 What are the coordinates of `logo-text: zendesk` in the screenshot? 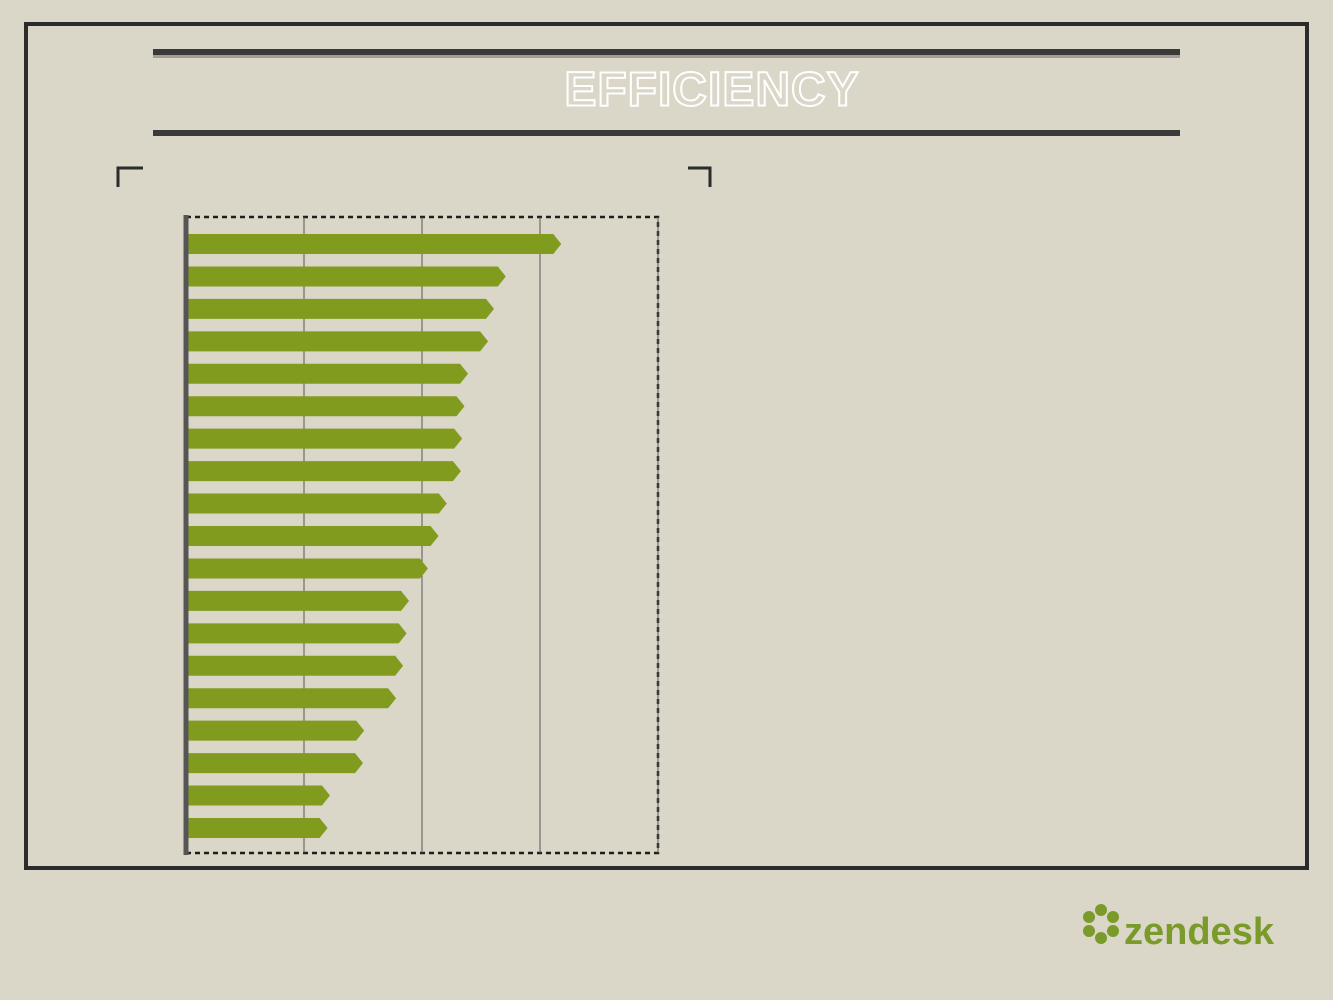 It's located at (1199, 932).